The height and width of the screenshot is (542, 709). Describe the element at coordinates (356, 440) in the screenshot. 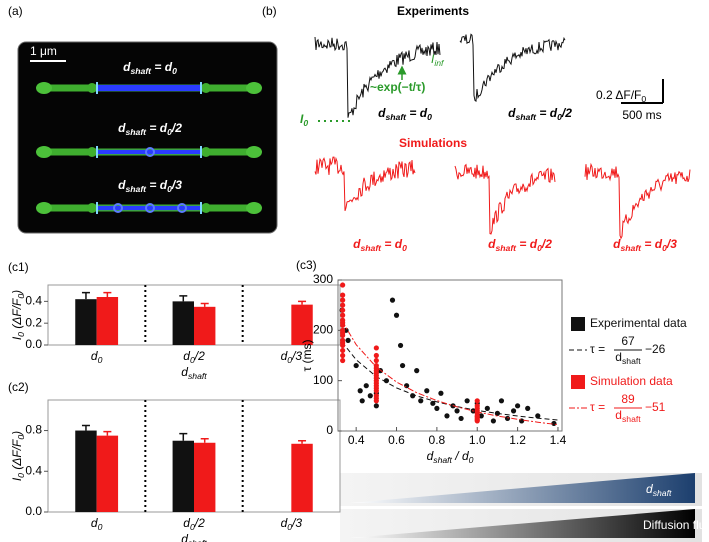

I see `x-tick-label: 0.4` at that location.